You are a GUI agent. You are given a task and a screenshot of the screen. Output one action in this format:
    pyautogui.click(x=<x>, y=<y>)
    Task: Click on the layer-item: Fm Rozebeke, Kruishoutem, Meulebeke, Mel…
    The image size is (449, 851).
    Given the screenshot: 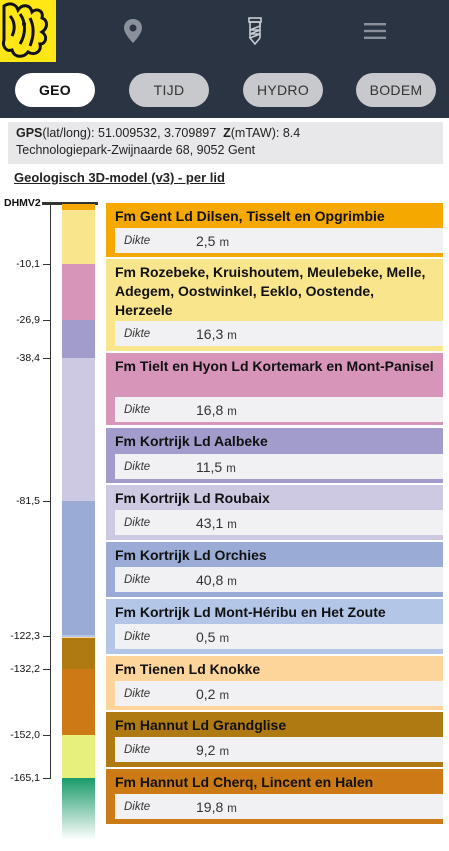 What is the action you would take?
    pyautogui.click(x=274, y=305)
    